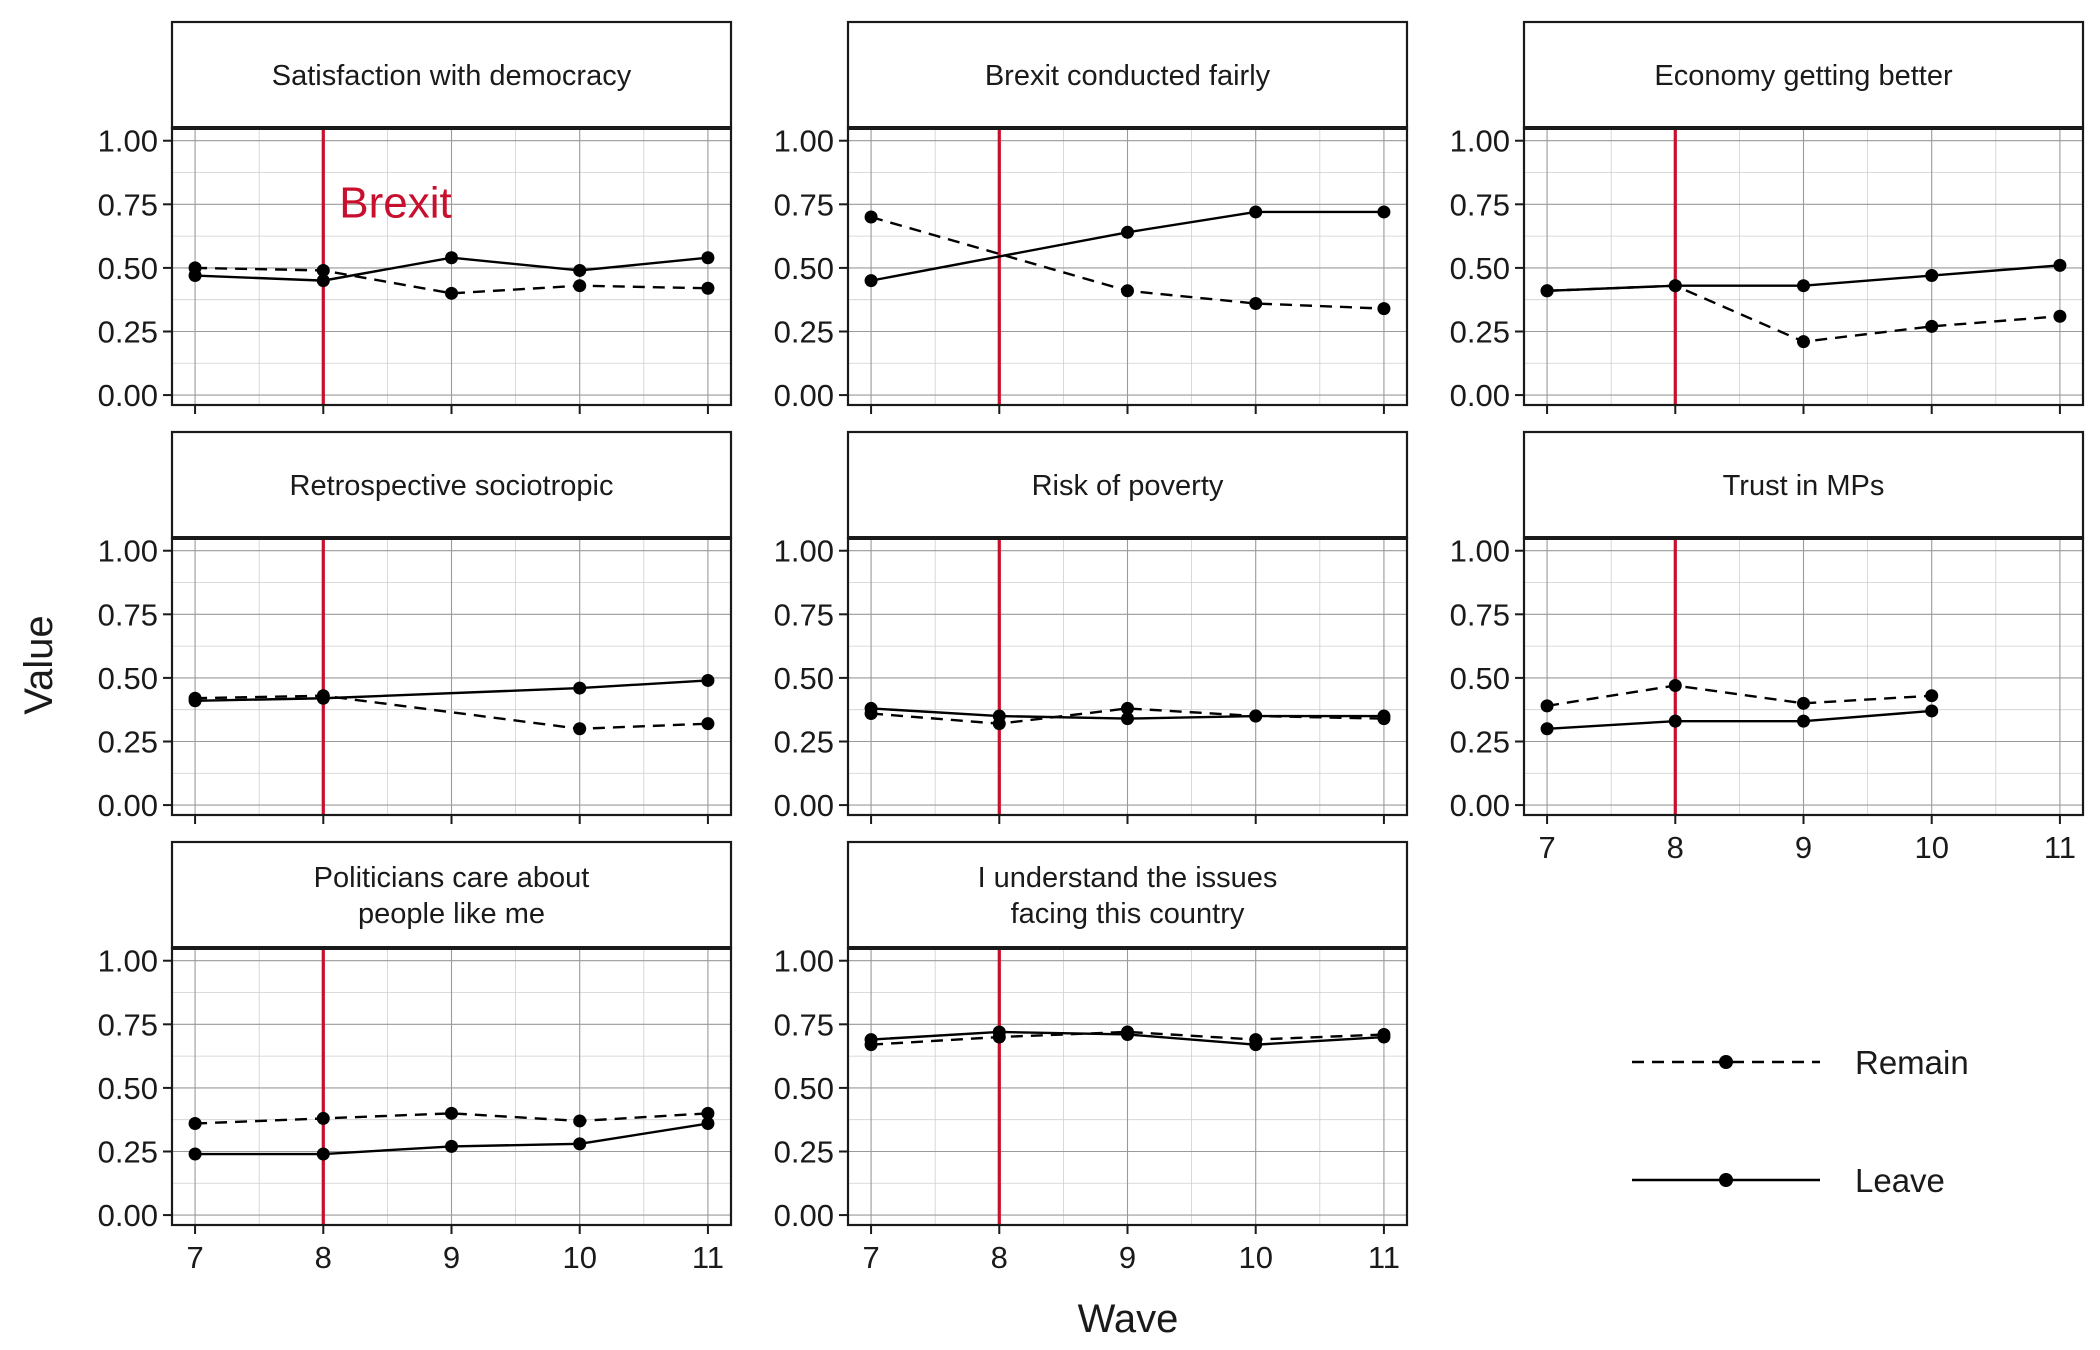  Describe the element at coordinates (395, 202) in the screenshot. I see `brexit-label: Brexit` at that location.